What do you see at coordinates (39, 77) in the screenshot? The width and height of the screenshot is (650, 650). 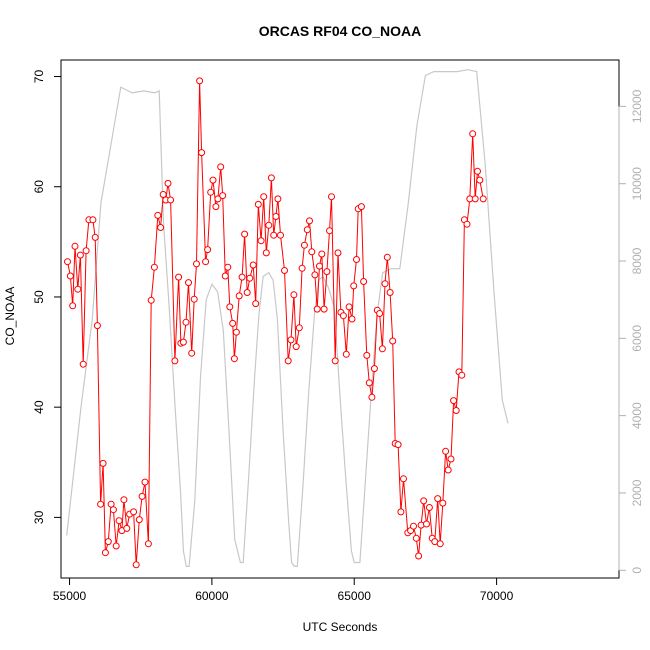 I see `y-tick-label: 70` at bounding box center [39, 77].